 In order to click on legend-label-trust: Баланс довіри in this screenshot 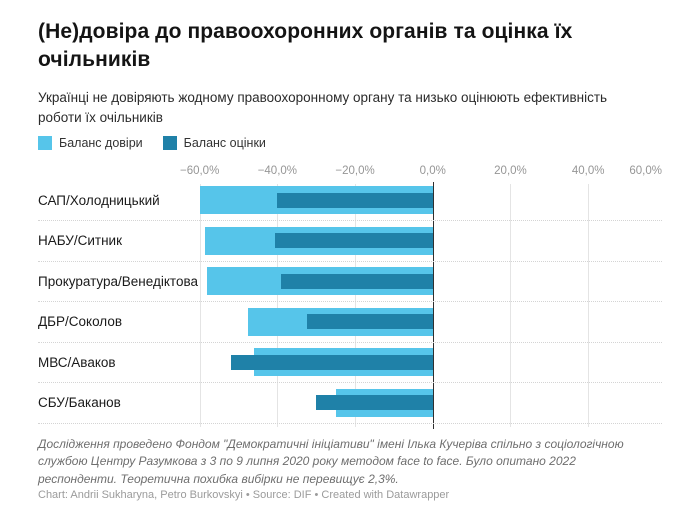, I will do `click(101, 143)`.